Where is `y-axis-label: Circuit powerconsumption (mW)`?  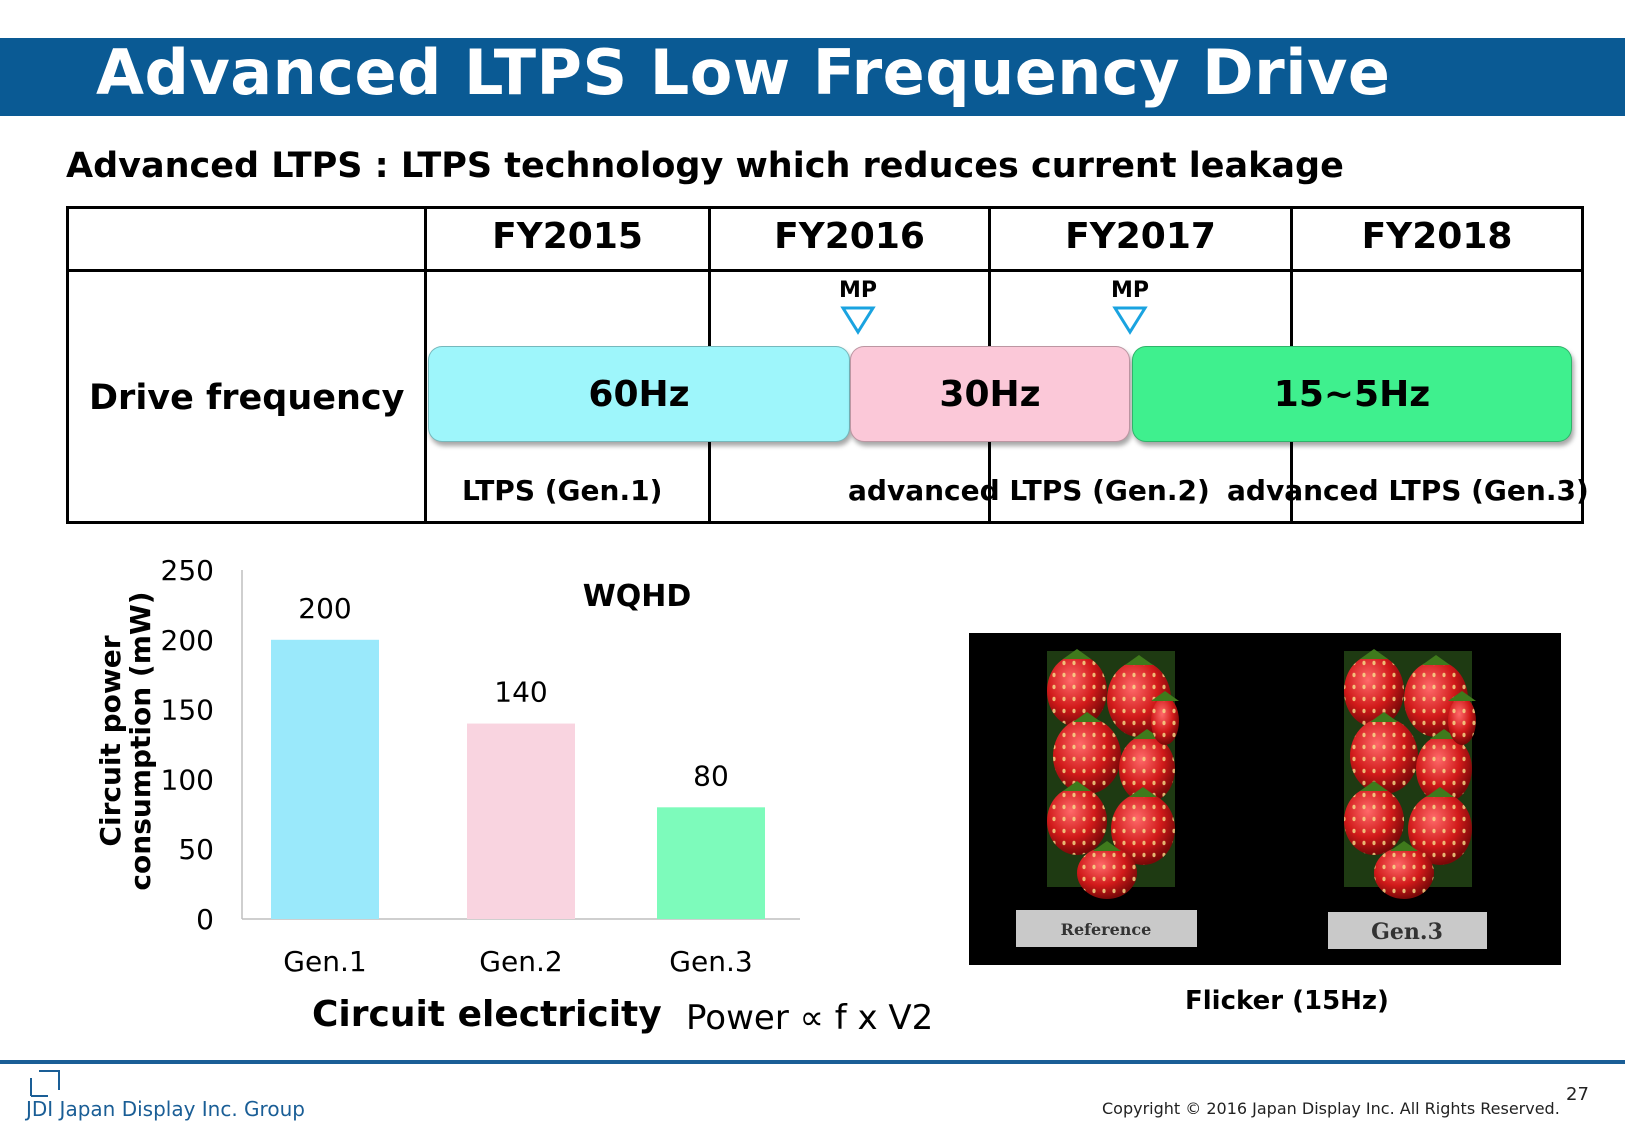 y-axis-label: Circuit powerconsumption (mW) is located at coordinates (125, 740).